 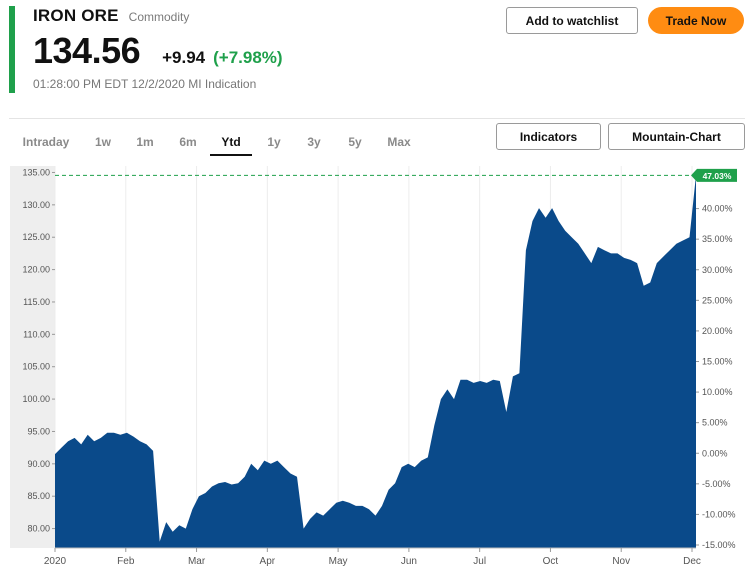 I want to click on x-tick-label: Feb, so click(x=126, y=561).